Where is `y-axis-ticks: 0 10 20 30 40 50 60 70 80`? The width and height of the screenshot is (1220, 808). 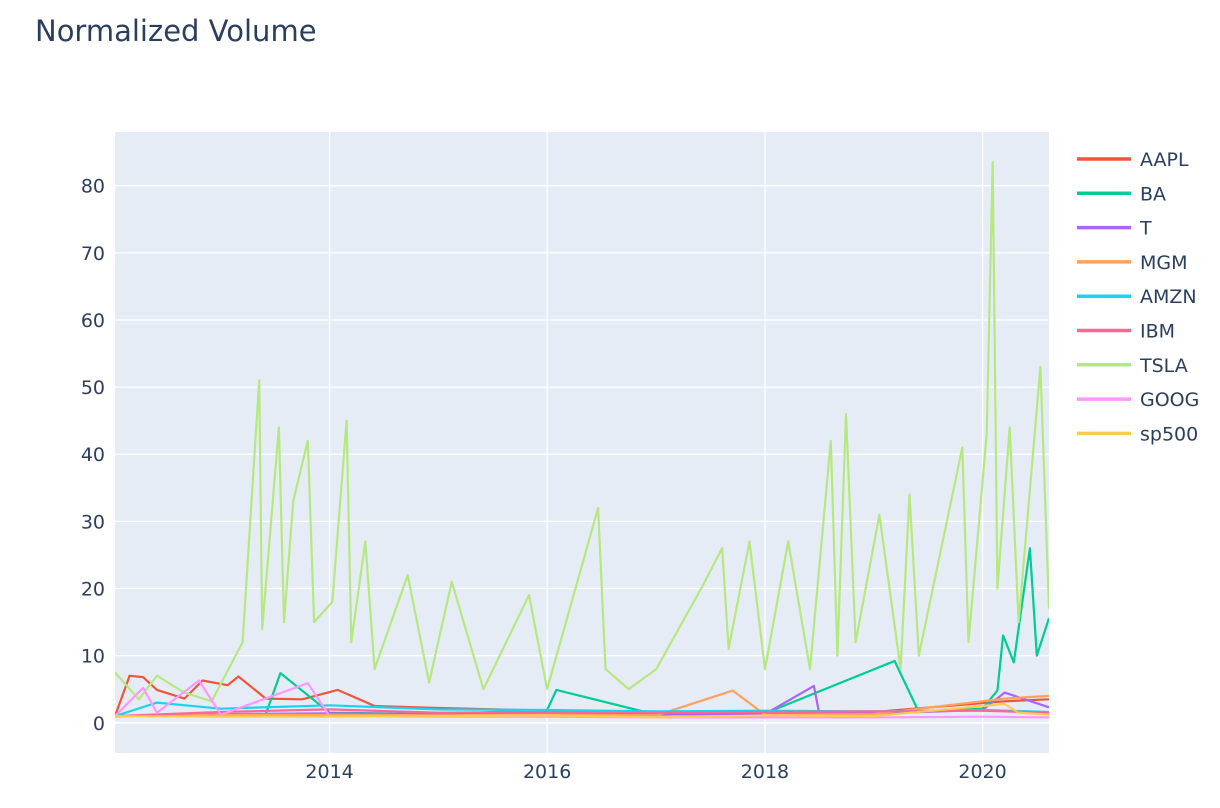 y-axis-ticks: 0 10 20 30 40 50 60 70 80 is located at coordinates (93, 455).